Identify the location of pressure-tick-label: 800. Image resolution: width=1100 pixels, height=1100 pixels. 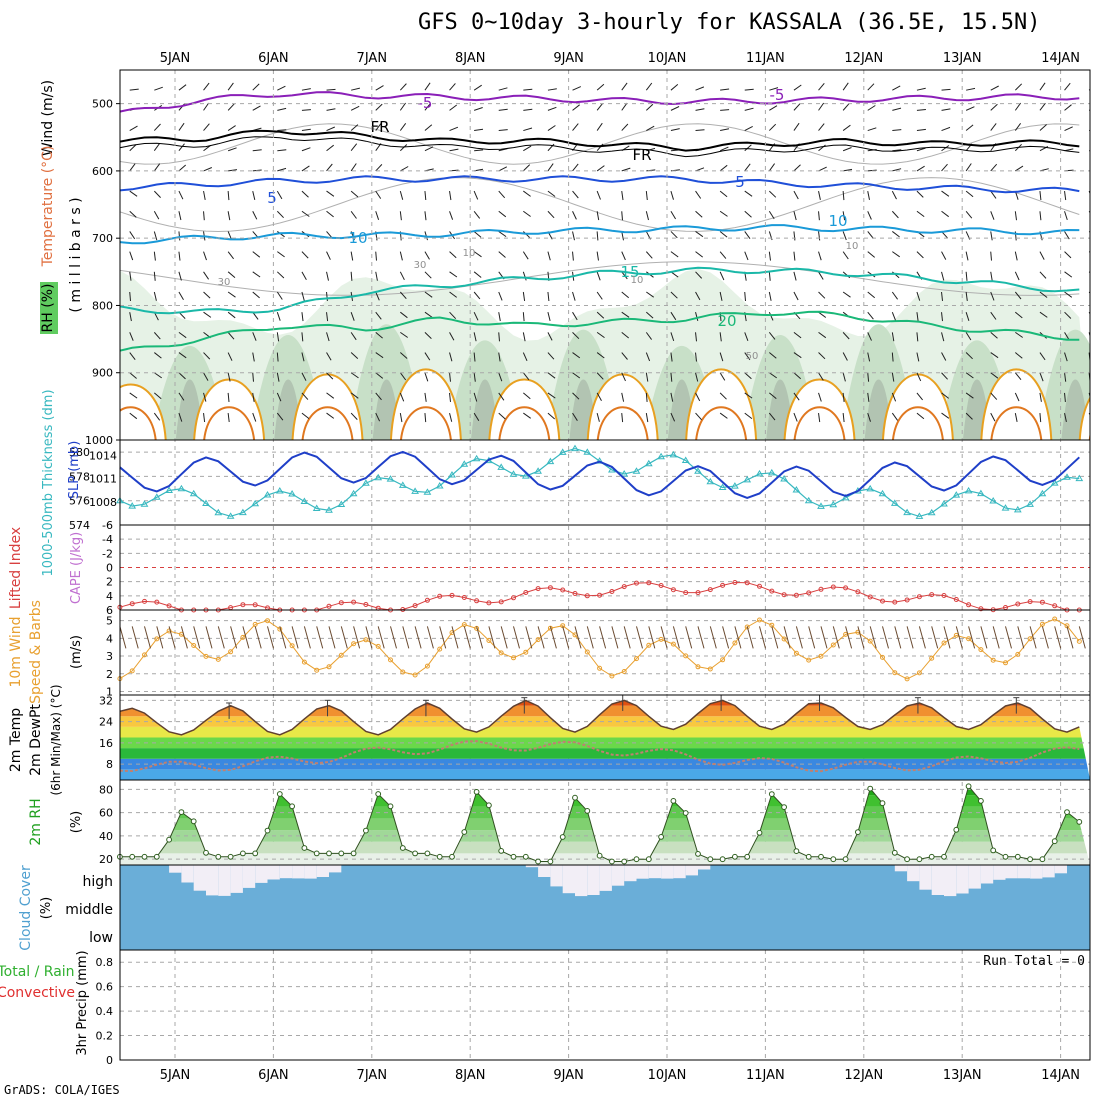
(102, 305).